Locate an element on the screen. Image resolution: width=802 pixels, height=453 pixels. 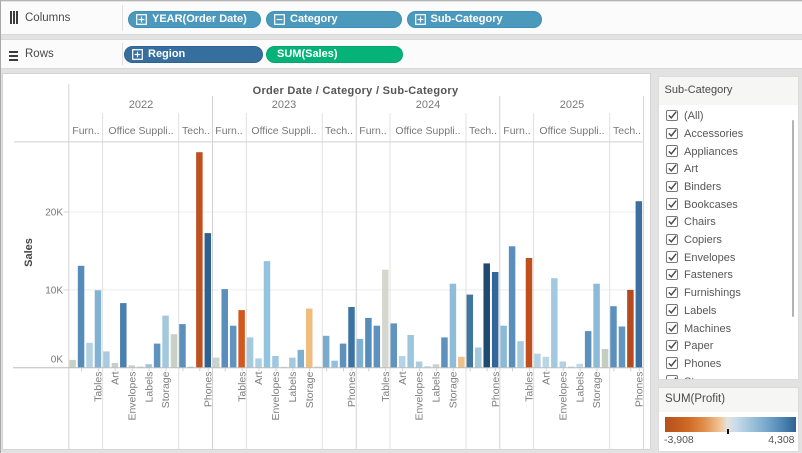
svg-text: 10K is located at coordinates (54, 290).